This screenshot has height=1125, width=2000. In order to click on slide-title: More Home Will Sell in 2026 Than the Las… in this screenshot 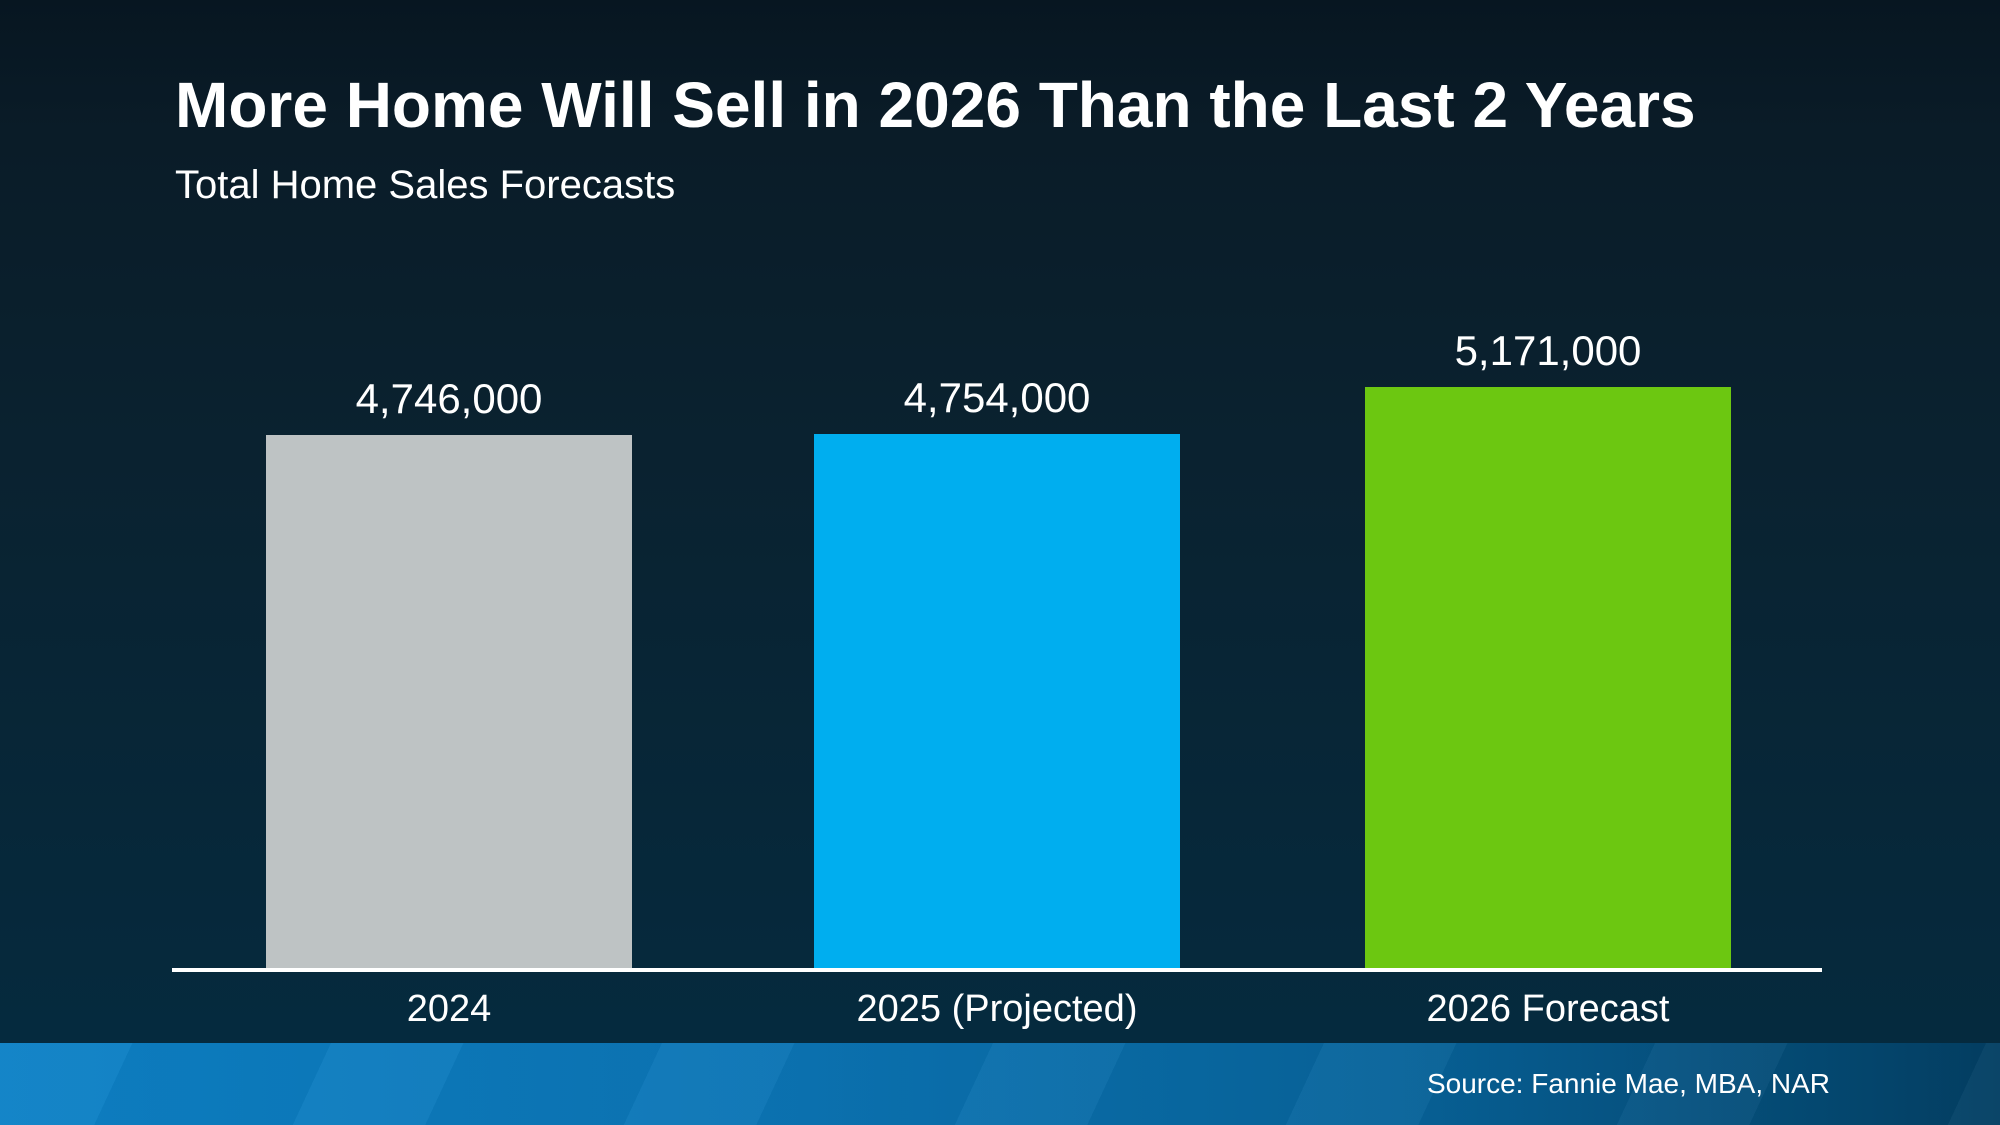, I will do `click(935, 105)`.